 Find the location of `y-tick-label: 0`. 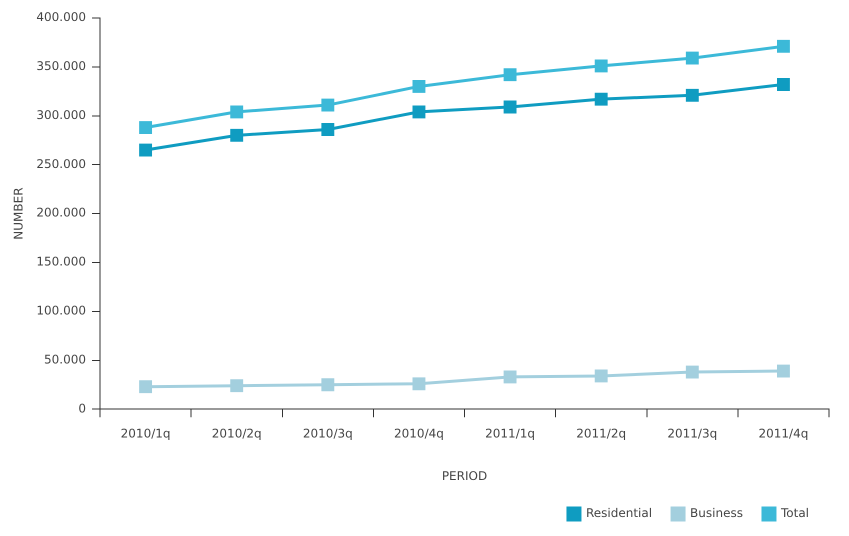

y-tick-label: 0 is located at coordinates (82, 408).